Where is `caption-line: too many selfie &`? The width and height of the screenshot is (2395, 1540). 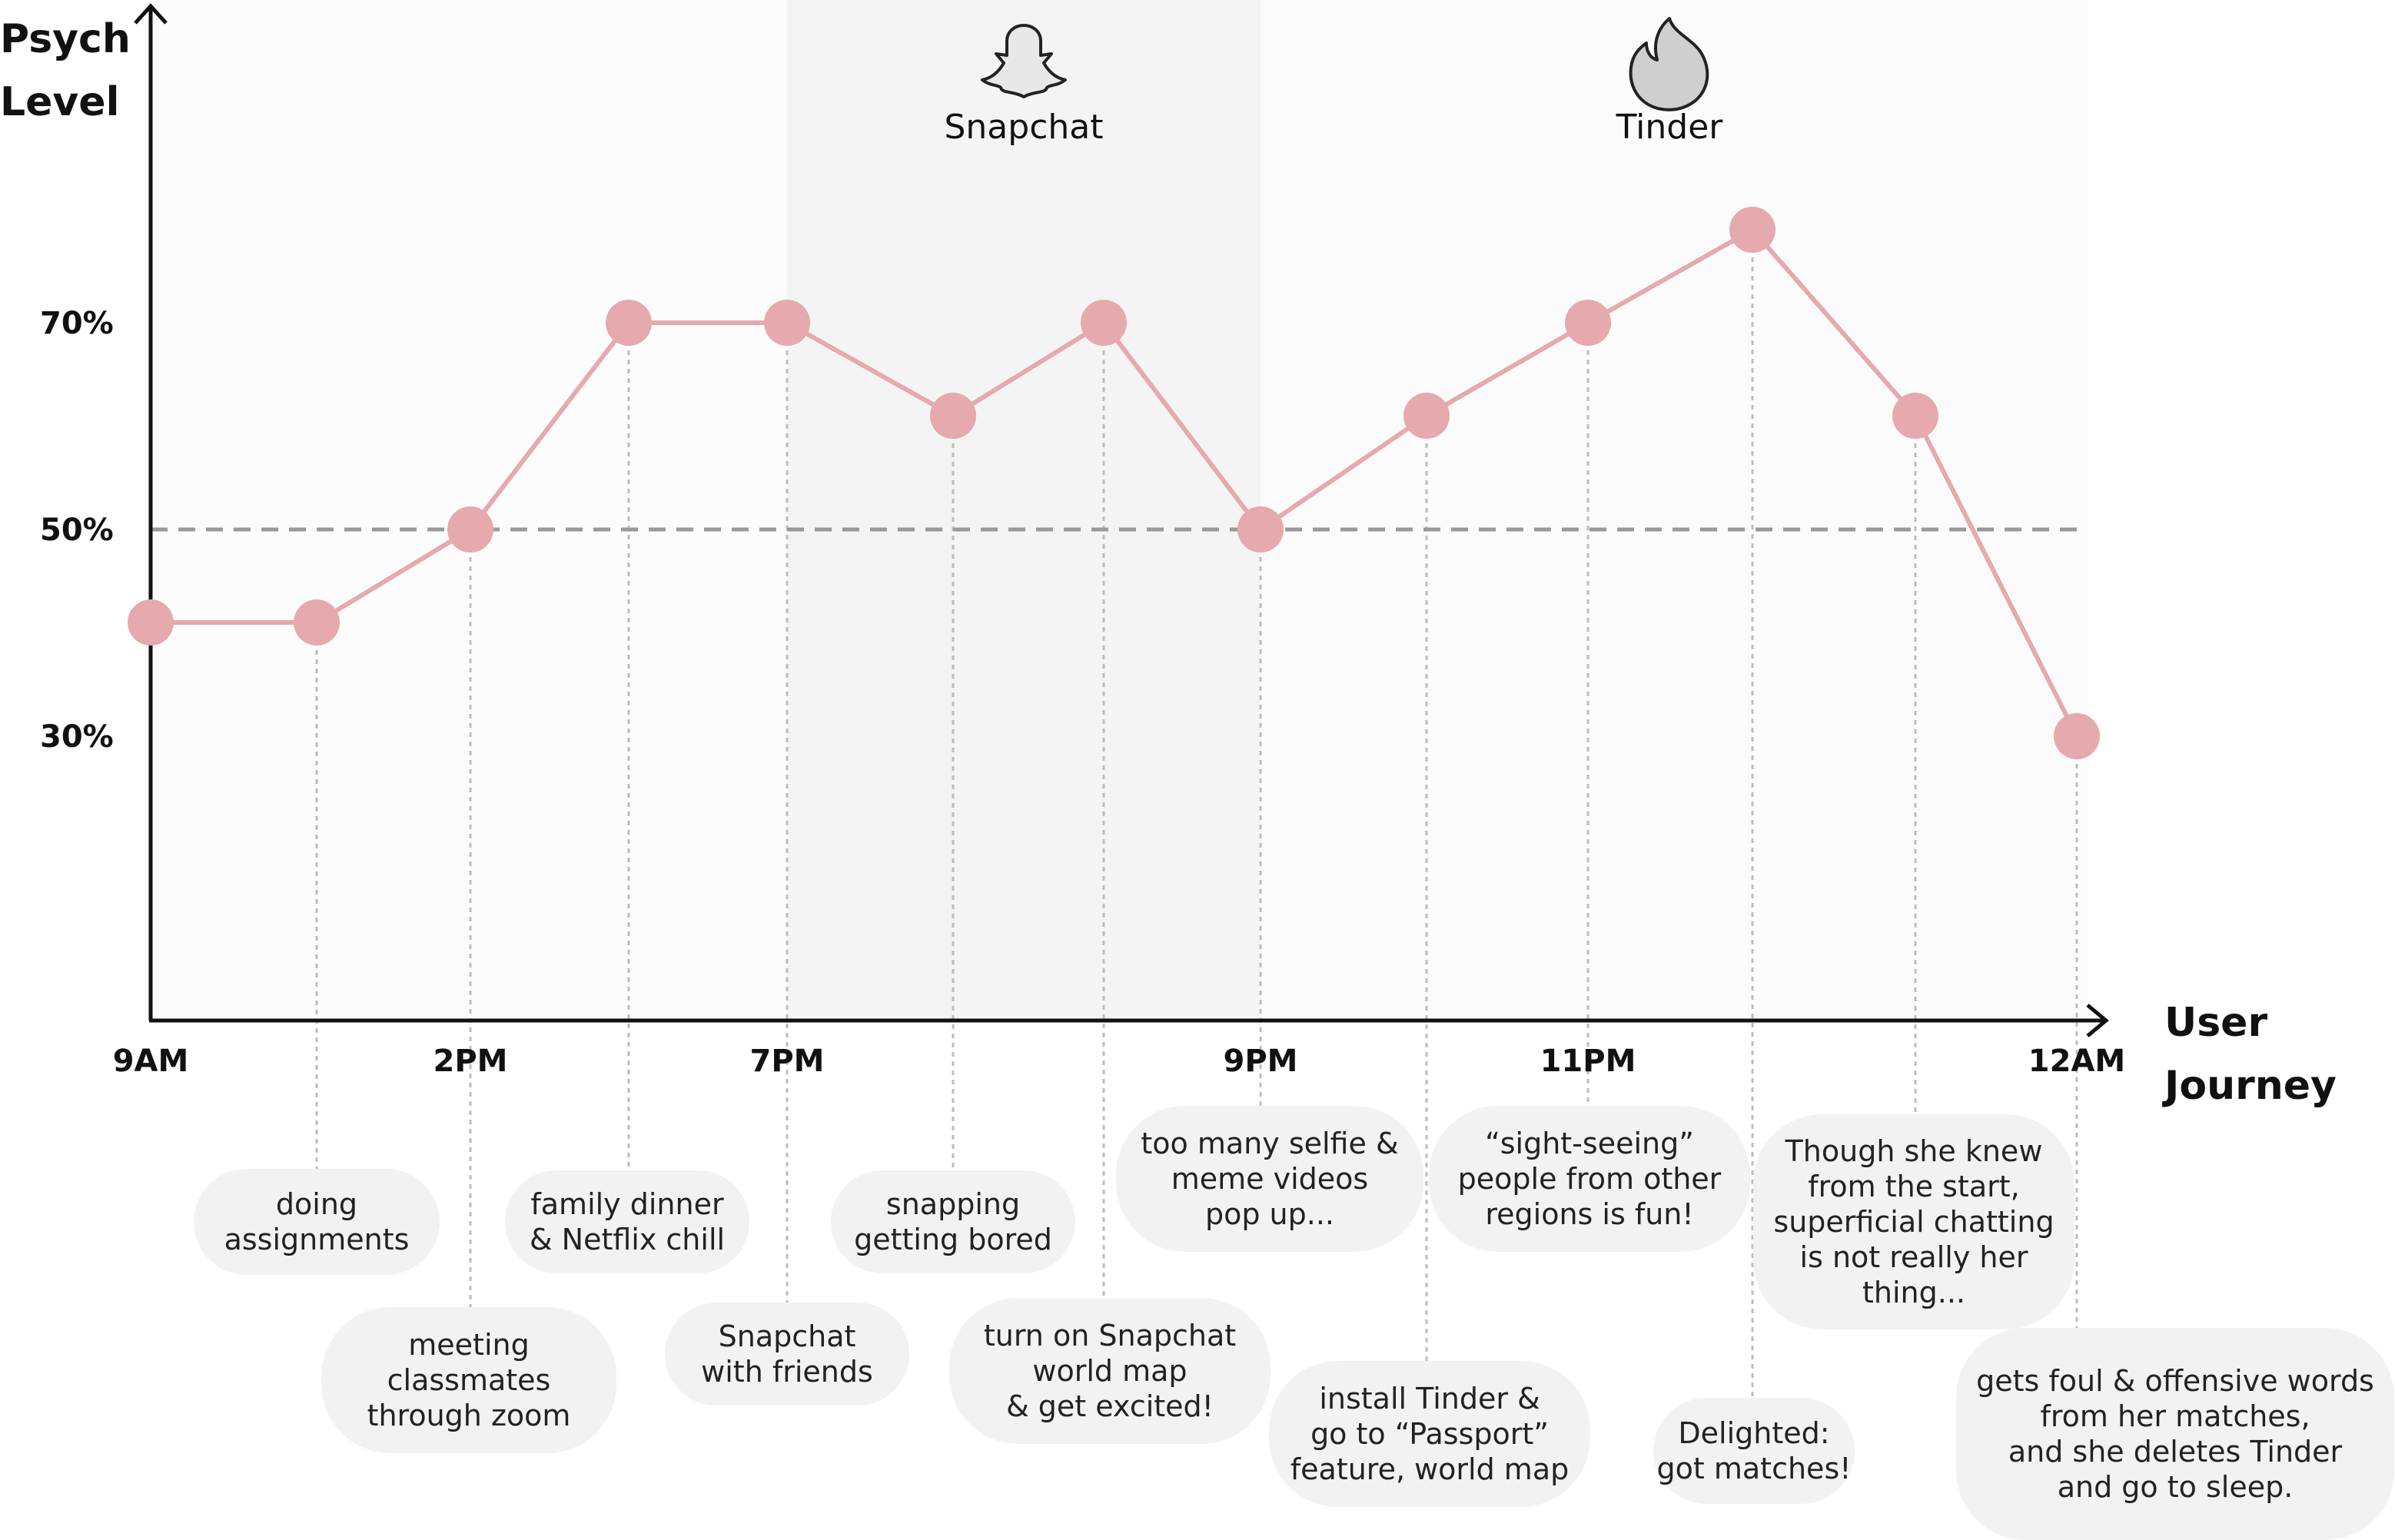
caption-line: too many selfie & is located at coordinates (1269, 1143).